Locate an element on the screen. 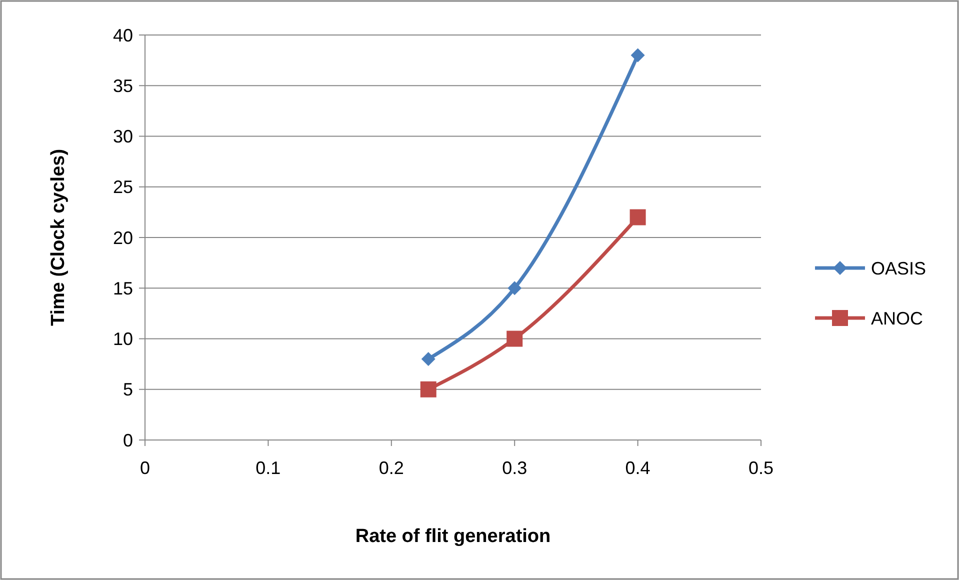  y-tick-label: 15 is located at coordinates (122, 288).